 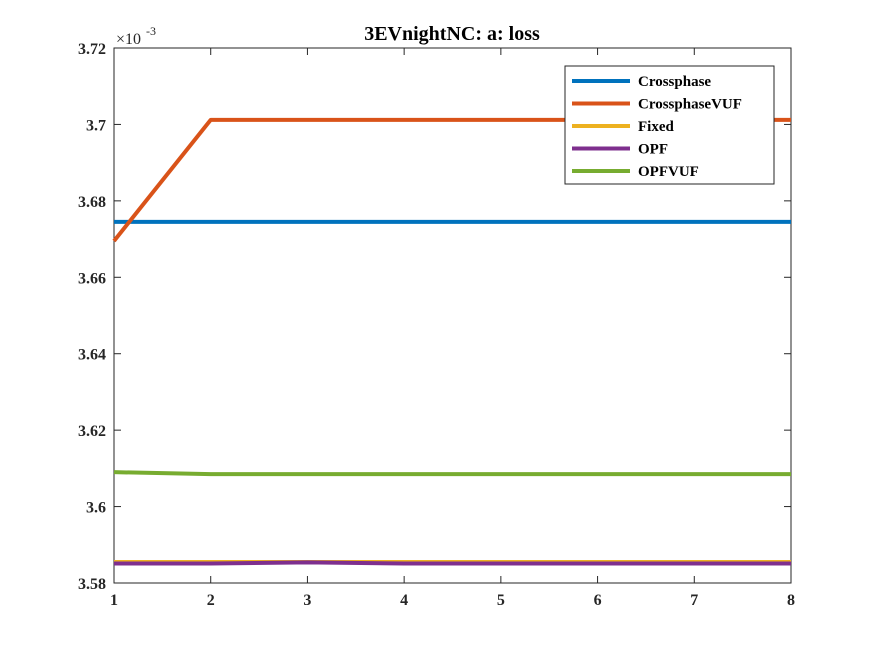 What do you see at coordinates (96, 508) in the screenshot?
I see `y-tick-label: 3.6` at bounding box center [96, 508].